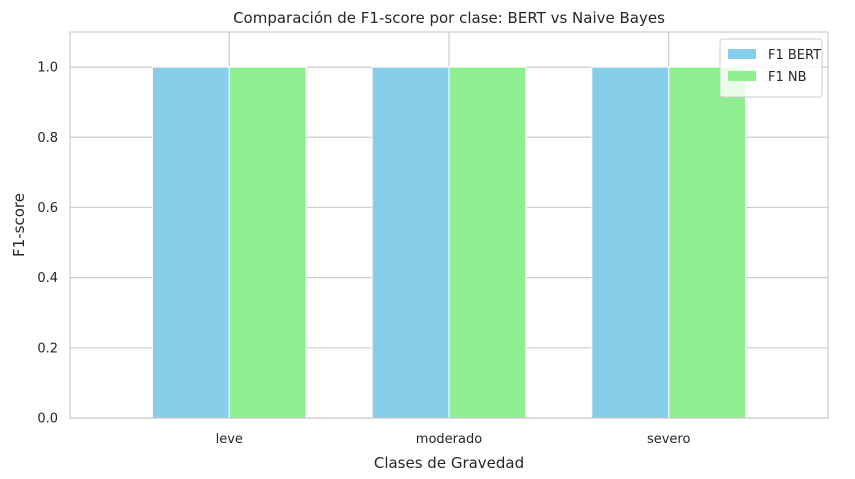 This screenshot has height=479, width=855. What do you see at coordinates (47, 68) in the screenshot?
I see `y-tick-label: 1.0` at bounding box center [47, 68].